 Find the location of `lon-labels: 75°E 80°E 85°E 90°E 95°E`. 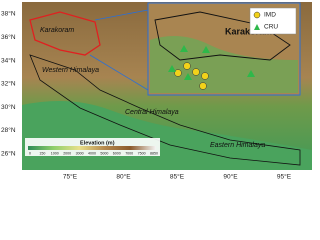

lon-labels: 75°E 80°E 85°E 90°E 95°E is located at coordinates (177, 177).